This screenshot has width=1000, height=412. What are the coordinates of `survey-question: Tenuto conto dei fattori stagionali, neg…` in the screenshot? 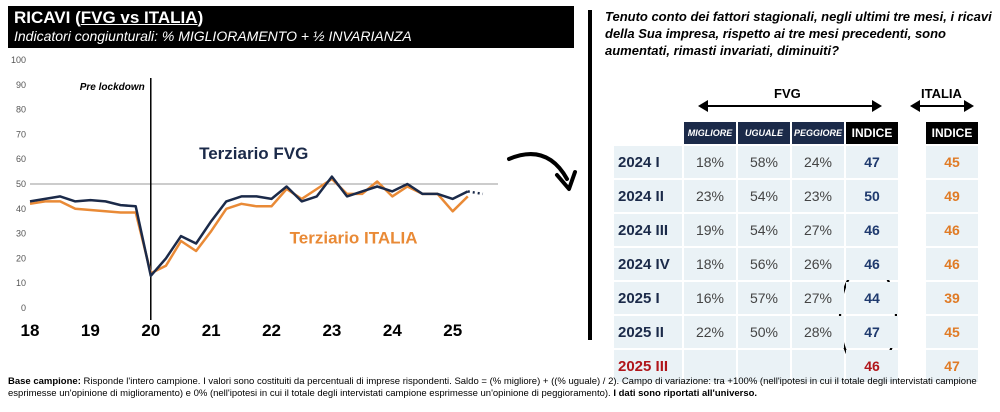 It's located at (798, 33).